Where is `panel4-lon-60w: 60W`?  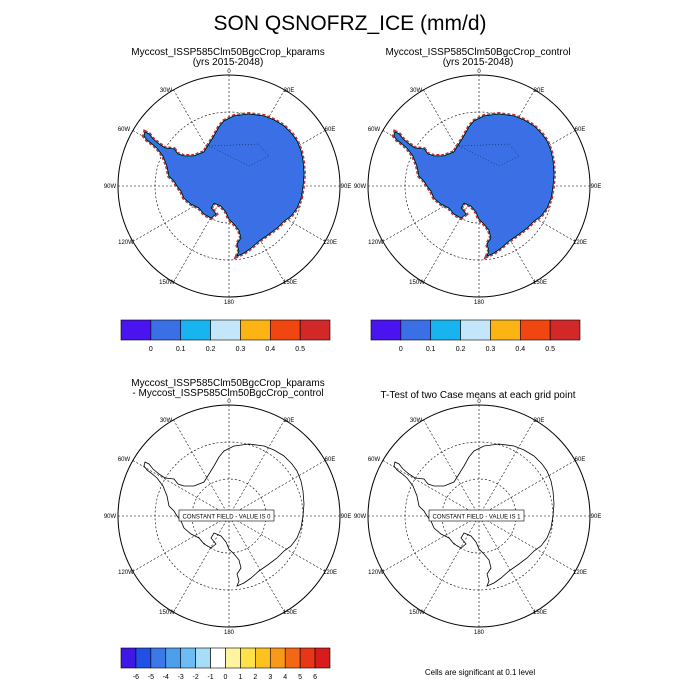
panel4-lon-60w: 60W is located at coordinates (374, 460).